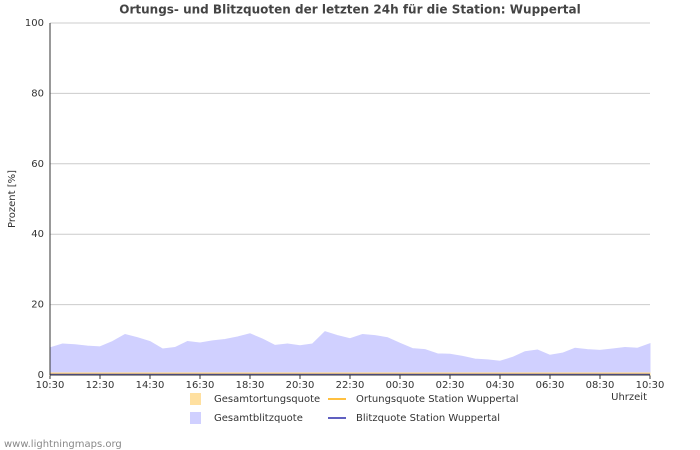 This screenshot has height=450, width=700. I want to click on legend-label: Gesamtortungsquote, so click(267, 399).